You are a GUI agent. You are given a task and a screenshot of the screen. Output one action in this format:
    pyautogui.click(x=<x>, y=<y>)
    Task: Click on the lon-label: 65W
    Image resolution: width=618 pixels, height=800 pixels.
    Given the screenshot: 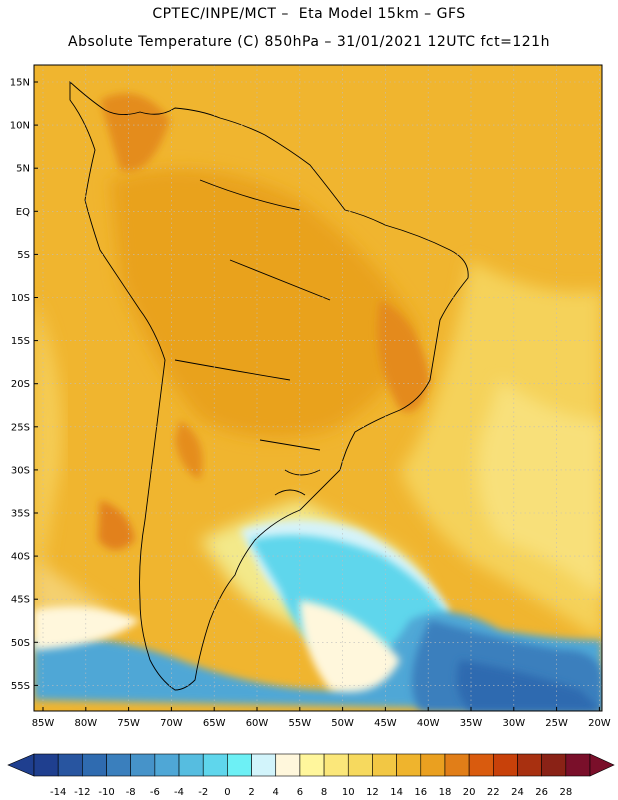 What is the action you would take?
    pyautogui.click(x=214, y=723)
    